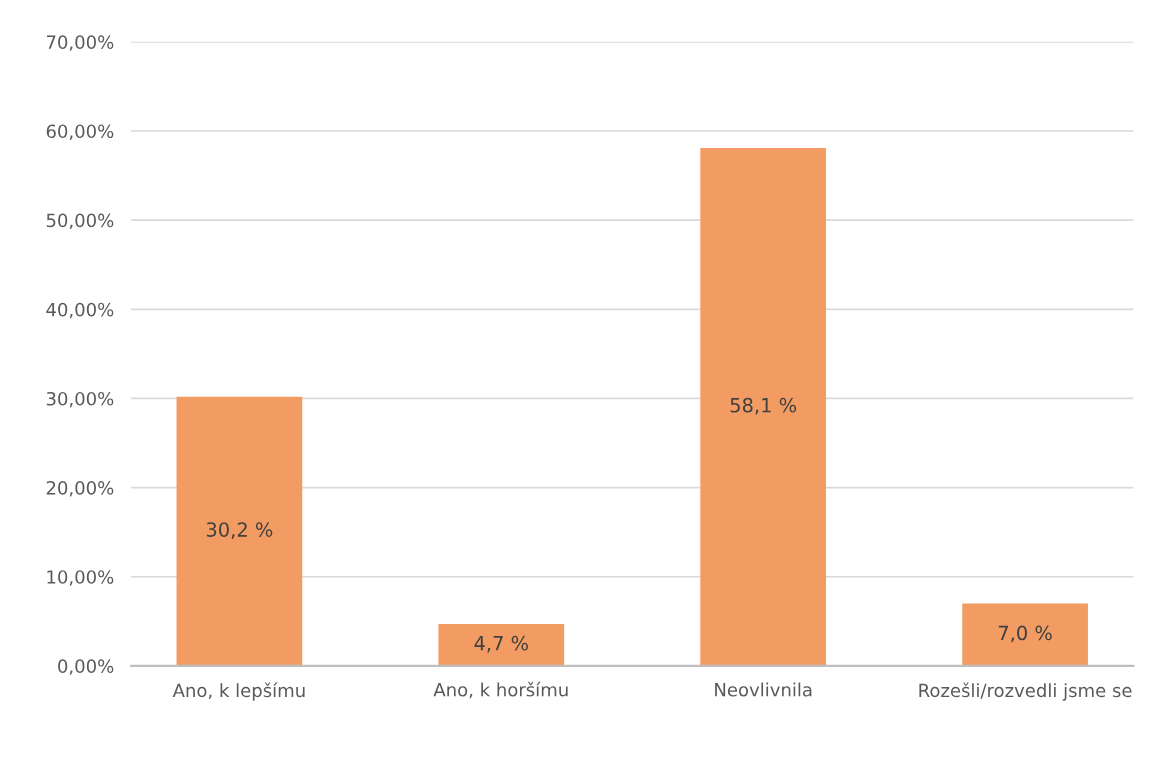 Image resolution: width=1159 pixels, height=761 pixels. Describe the element at coordinates (500, 690) in the screenshot. I see `x-tick-label: Ano, k horšímu` at that location.